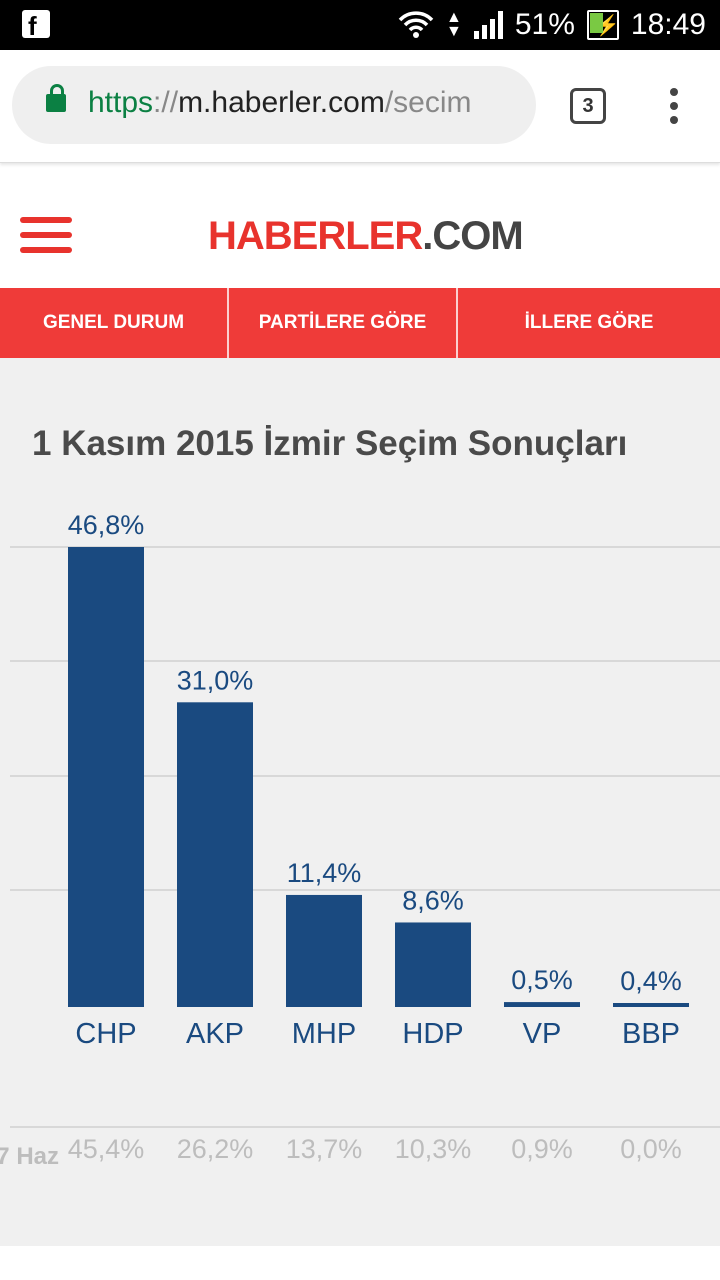  Describe the element at coordinates (215, 680) in the screenshot. I see `bar-value-label: 31,0%` at that location.